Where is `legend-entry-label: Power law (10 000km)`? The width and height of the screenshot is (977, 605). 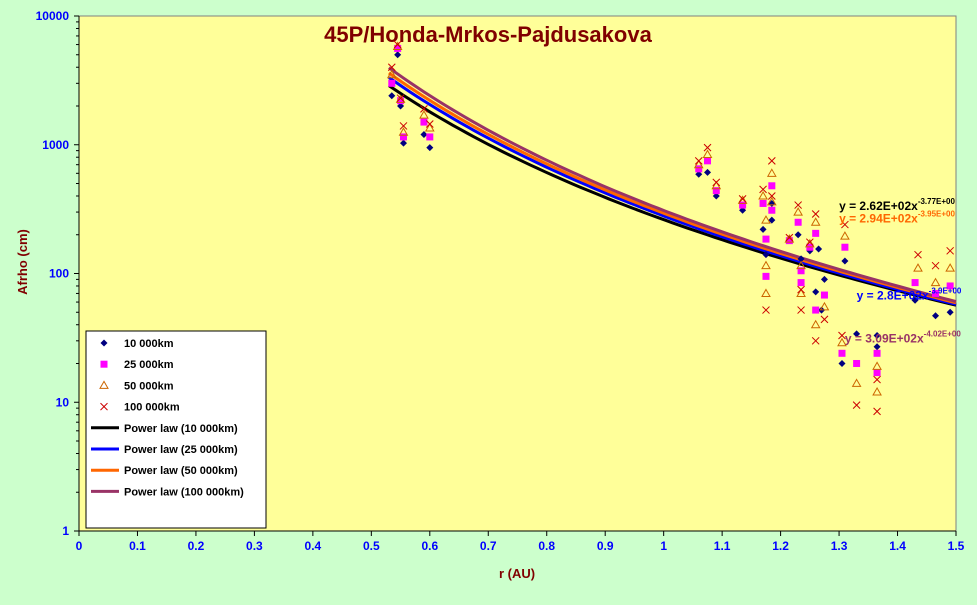
legend-entry-label: Power law (10 000km) is located at coordinates (181, 429).